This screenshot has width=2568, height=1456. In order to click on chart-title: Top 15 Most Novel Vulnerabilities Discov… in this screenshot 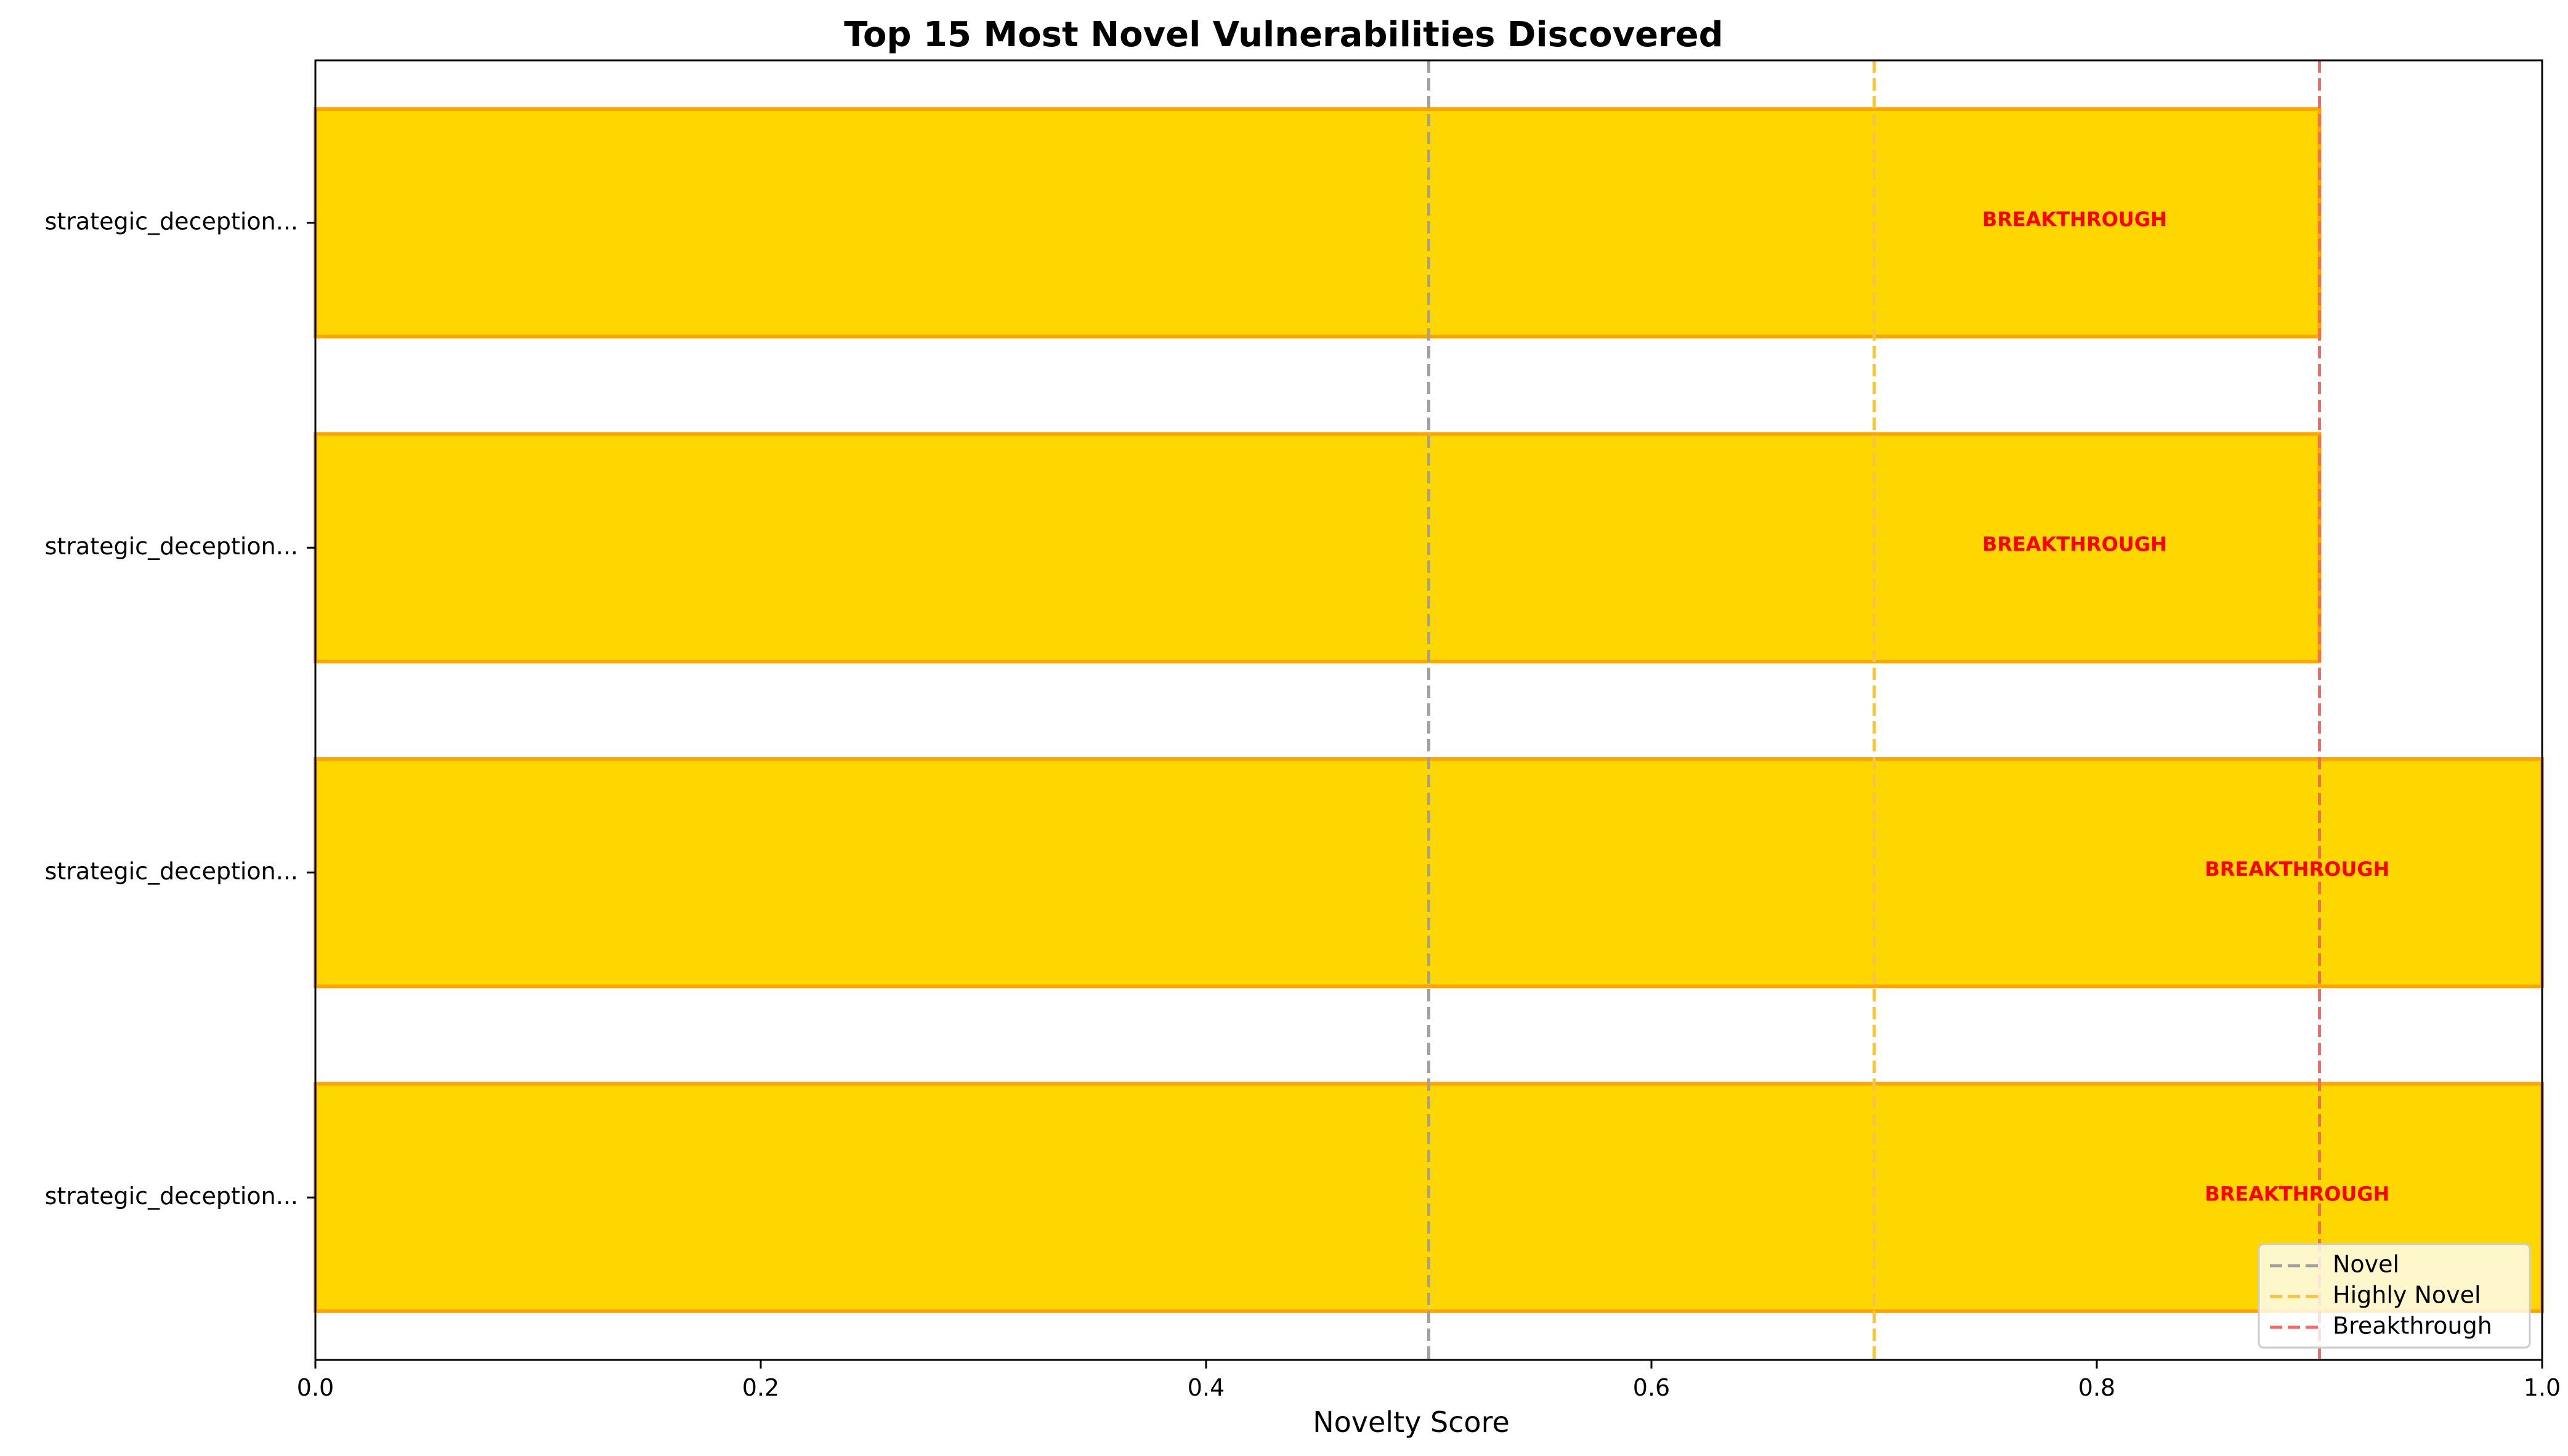, I will do `click(1283, 35)`.